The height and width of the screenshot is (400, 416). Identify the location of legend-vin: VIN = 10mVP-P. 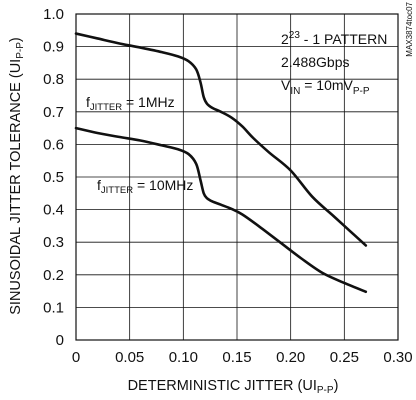
(325, 87).